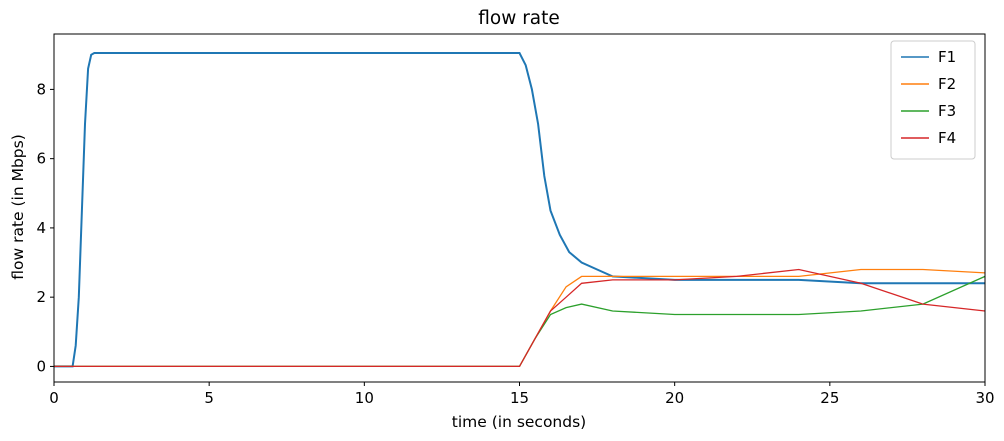 The height and width of the screenshot is (441, 1004). Describe the element at coordinates (829, 398) in the screenshot. I see `x-tick-label: 25` at that location.